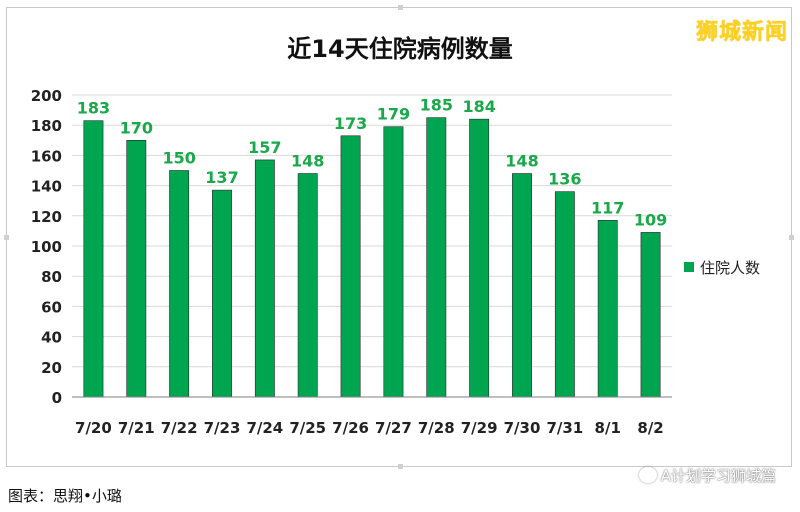 Image resolution: width=800 pixels, height=512 pixels. Describe the element at coordinates (46, 217) in the screenshot. I see `y-tick-label: 120` at that location.